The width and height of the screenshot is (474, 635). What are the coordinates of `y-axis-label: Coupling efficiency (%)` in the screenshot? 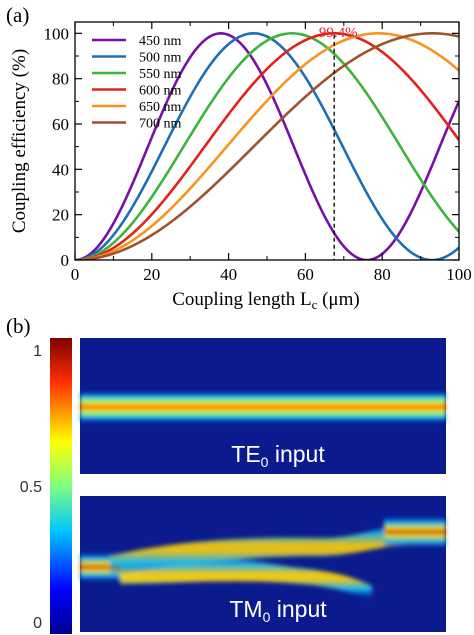 It's located at (19, 141).